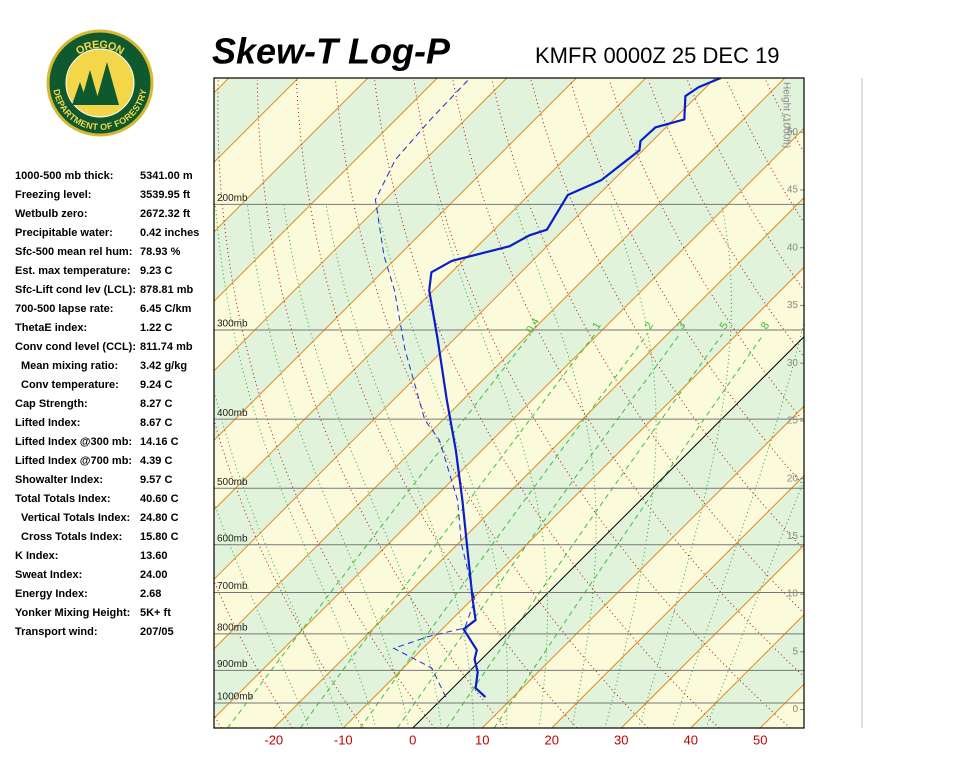 Image resolution: width=960 pixels, height=768 pixels. Describe the element at coordinates (156, 461) in the screenshot. I see `index-value: 4.39 C` at that location.